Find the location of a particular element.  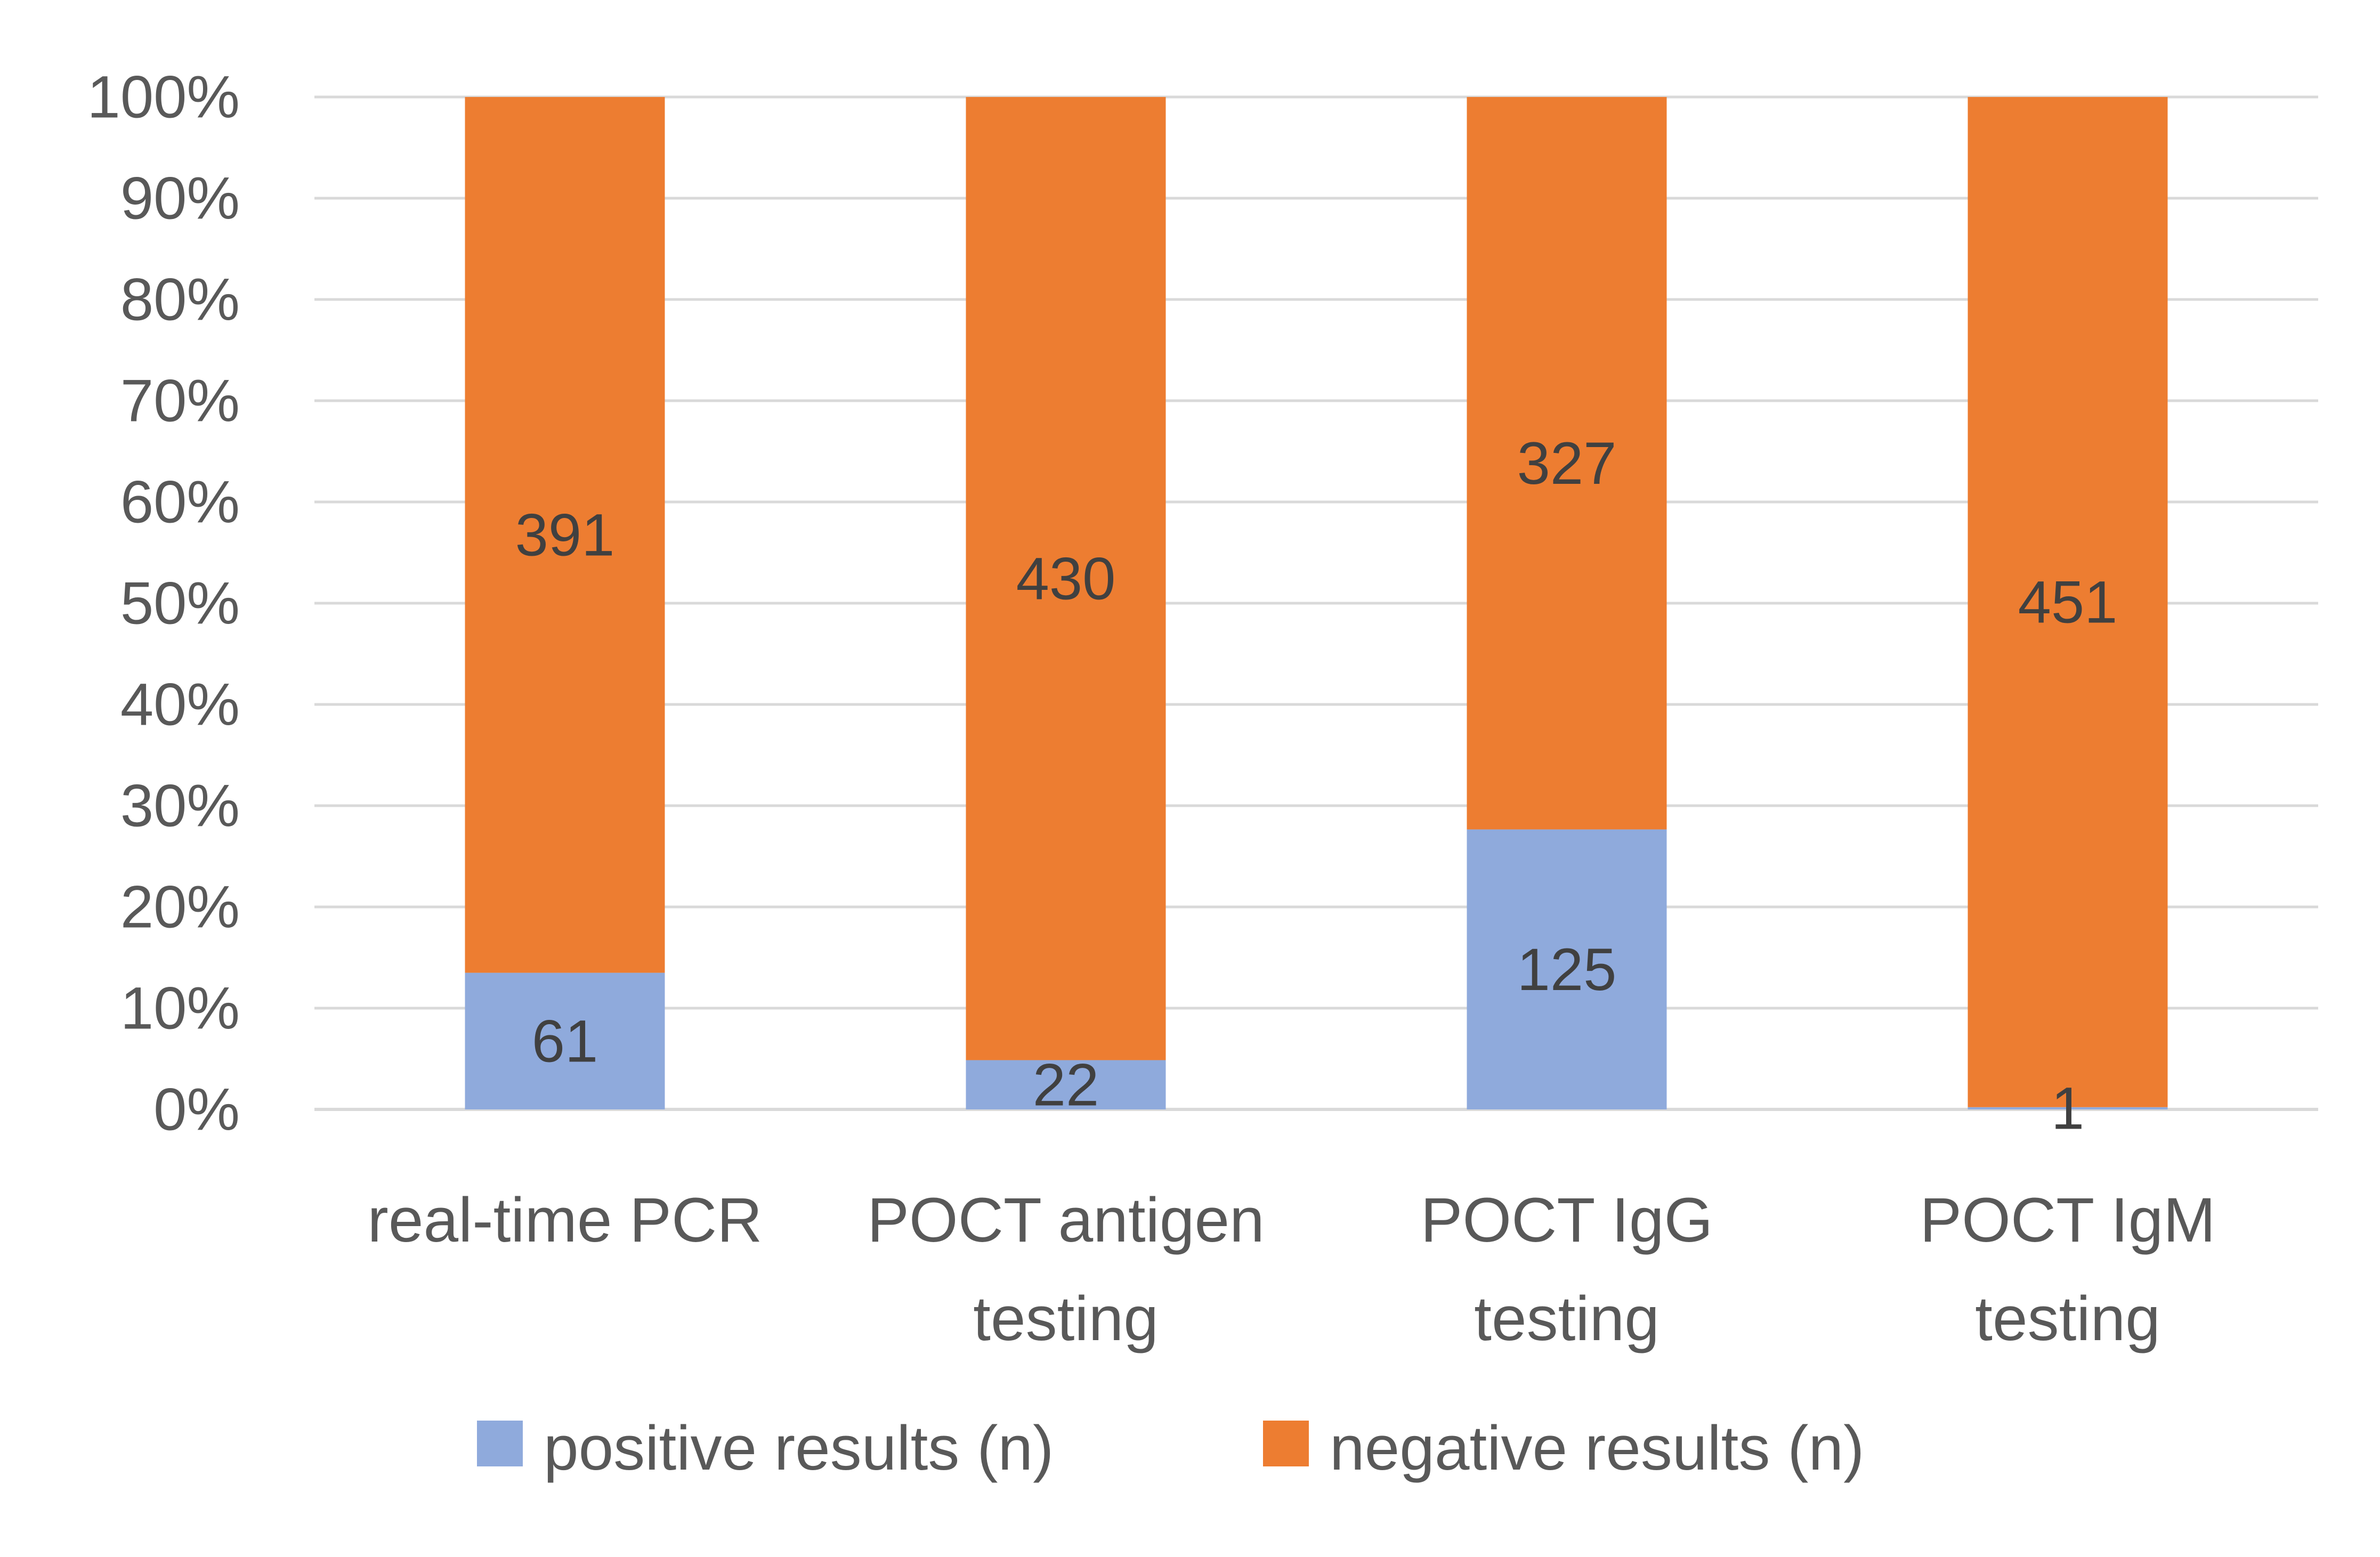

data-label: 391 is located at coordinates (565, 534).